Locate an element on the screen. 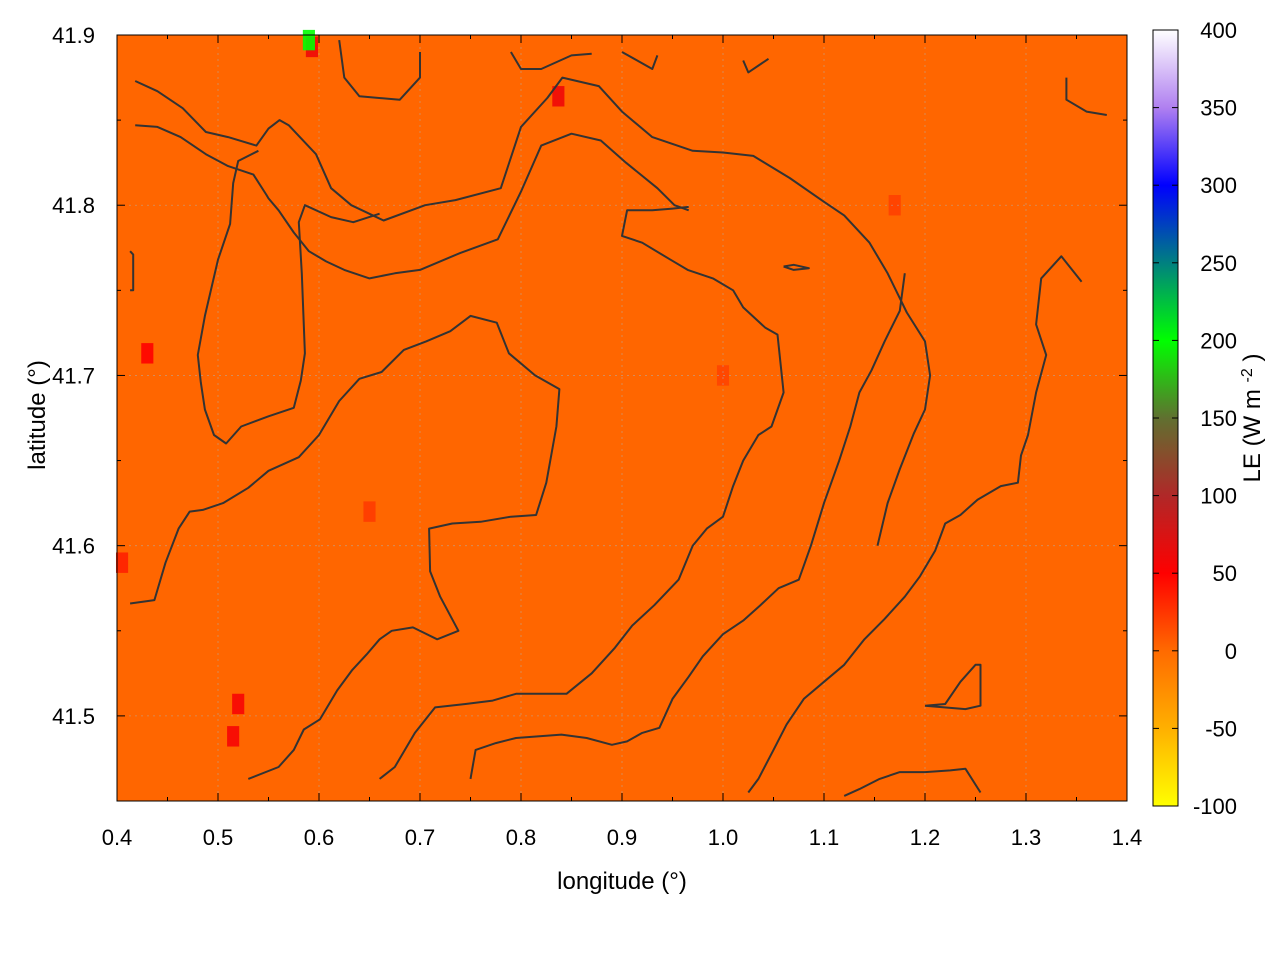 The width and height of the screenshot is (1280, 960). y-tick-label: 41.5 is located at coordinates (73, 716).